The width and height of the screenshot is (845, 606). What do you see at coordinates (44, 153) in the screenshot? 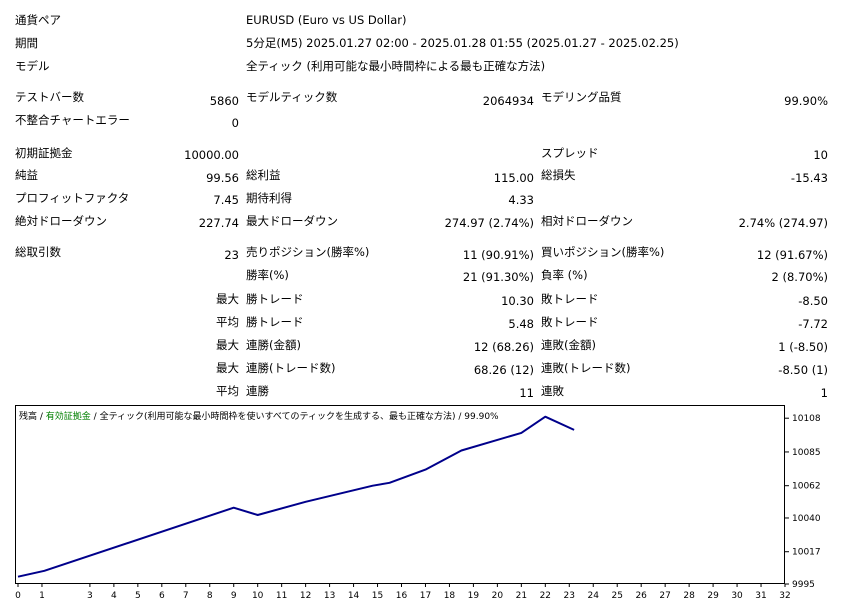
I see `deposit-label: 初期証拠金` at bounding box center [44, 153].